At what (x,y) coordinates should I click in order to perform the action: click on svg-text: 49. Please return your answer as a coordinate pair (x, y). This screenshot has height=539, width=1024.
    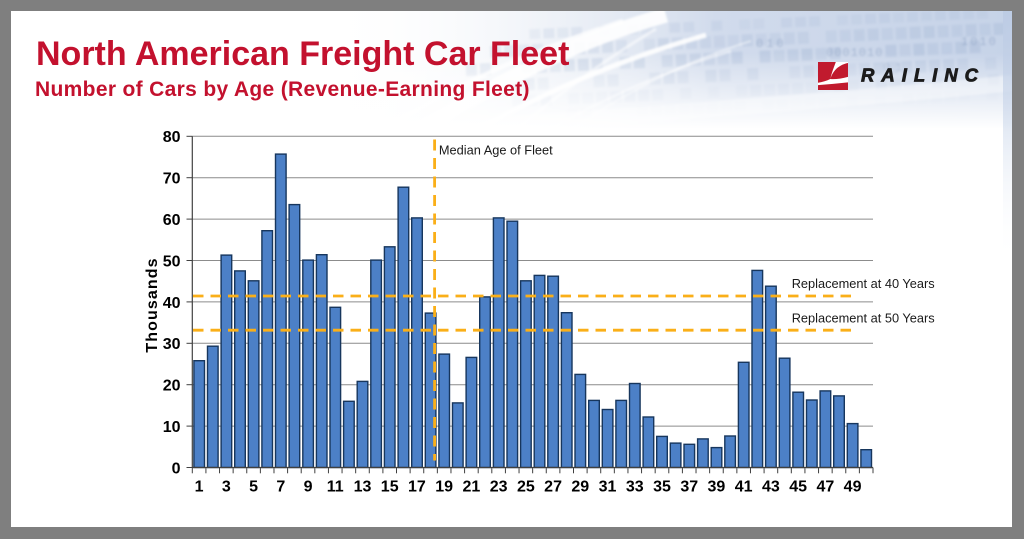
    Looking at the image, I should click on (853, 486).